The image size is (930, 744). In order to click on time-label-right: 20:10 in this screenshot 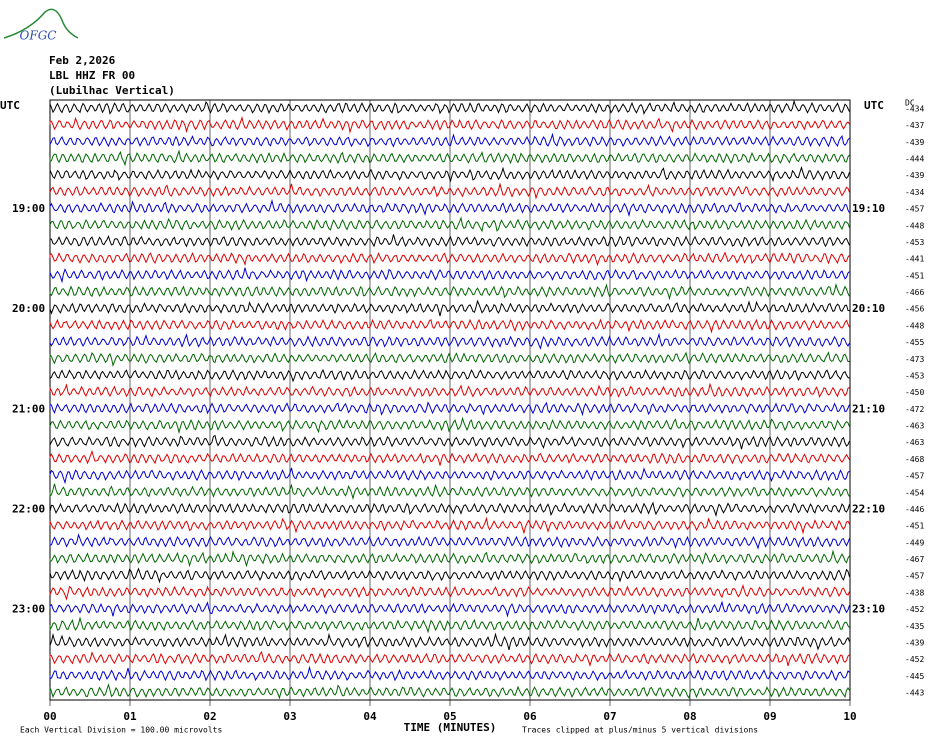, I will do `click(868, 308)`.